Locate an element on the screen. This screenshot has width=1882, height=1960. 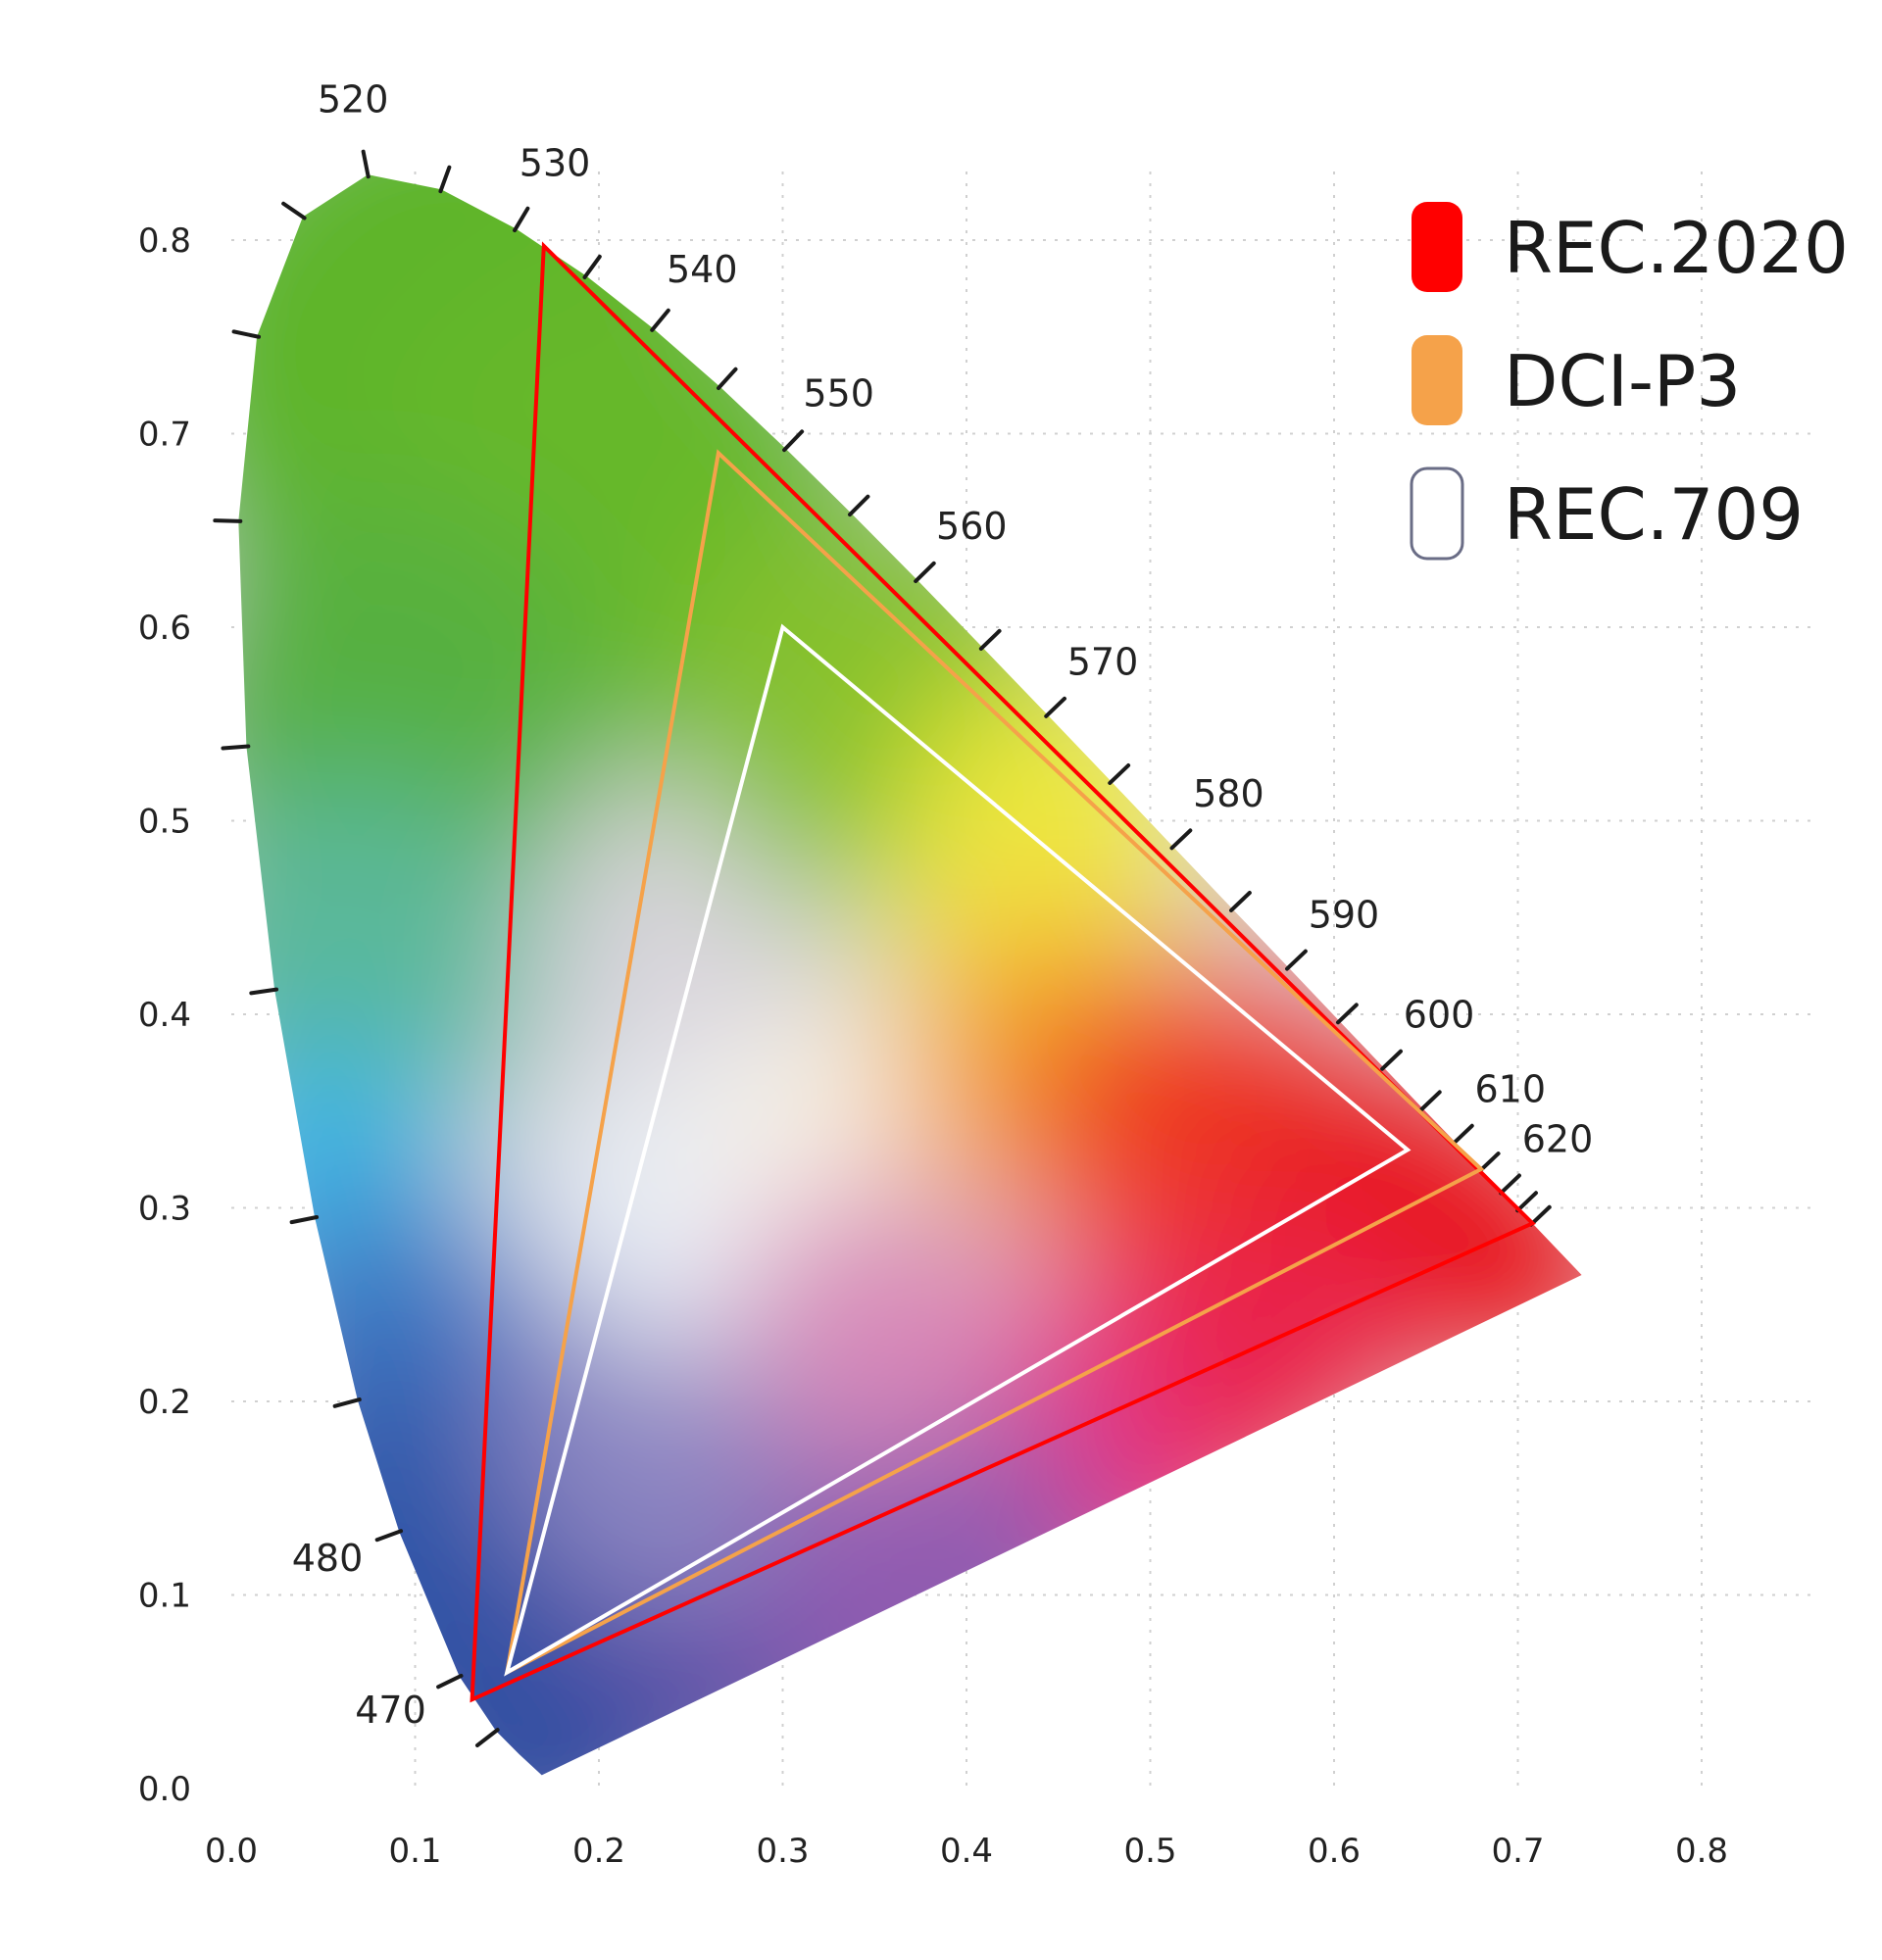
y-tick-label: 0.8 is located at coordinates (165, 241).